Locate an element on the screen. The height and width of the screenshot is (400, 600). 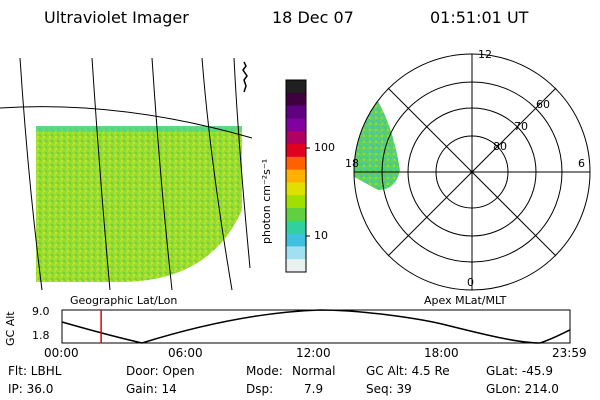
mlat-label-70: 70 is located at coordinates (521, 126).